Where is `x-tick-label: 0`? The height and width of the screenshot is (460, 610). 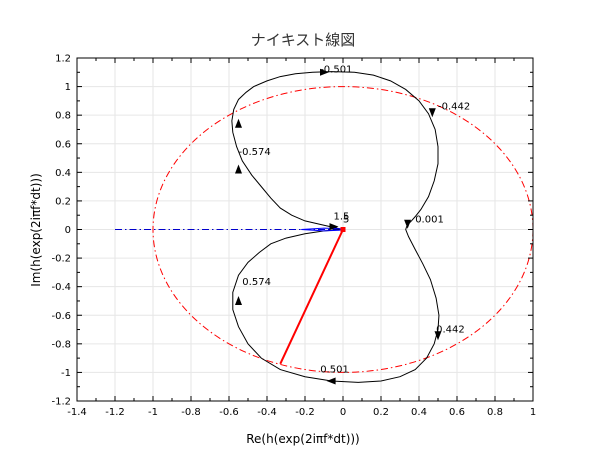
x-tick-label: 0 is located at coordinates (343, 412).